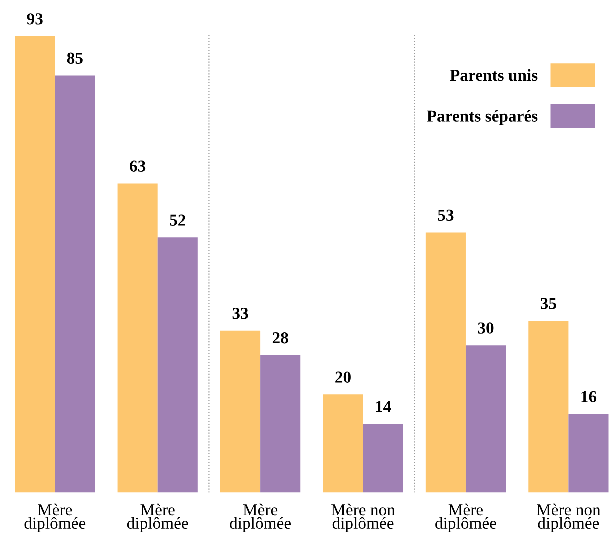  I want to click on data-label: 93, so click(35, 19).